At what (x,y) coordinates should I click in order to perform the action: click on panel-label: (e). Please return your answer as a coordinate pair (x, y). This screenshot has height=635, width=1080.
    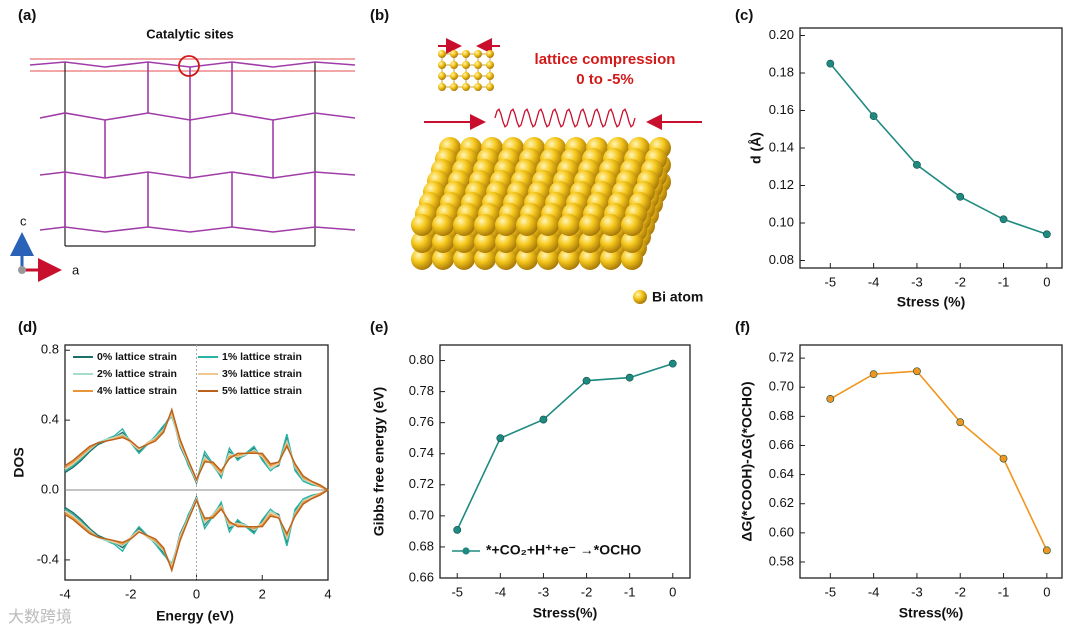
    Looking at the image, I should click on (379, 327).